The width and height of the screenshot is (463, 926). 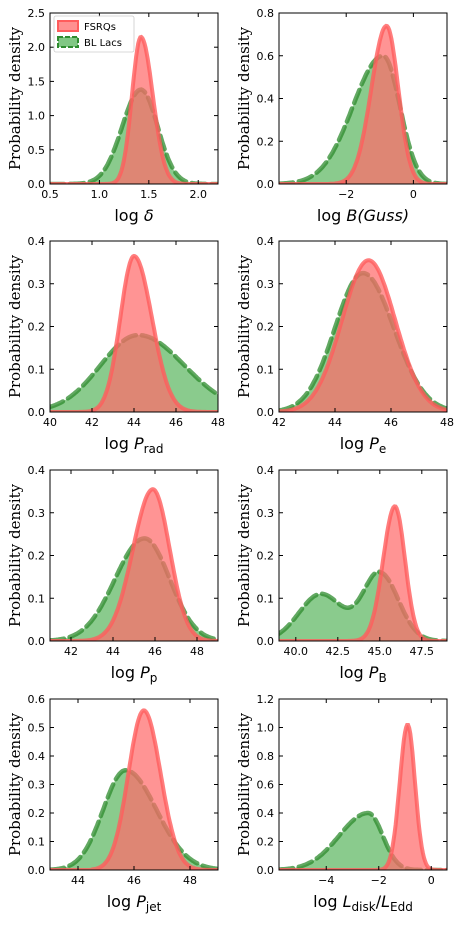 What do you see at coordinates (100, 194) in the screenshot?
I see `x-tick-label: 1.0` at bounding box center [100, 194].